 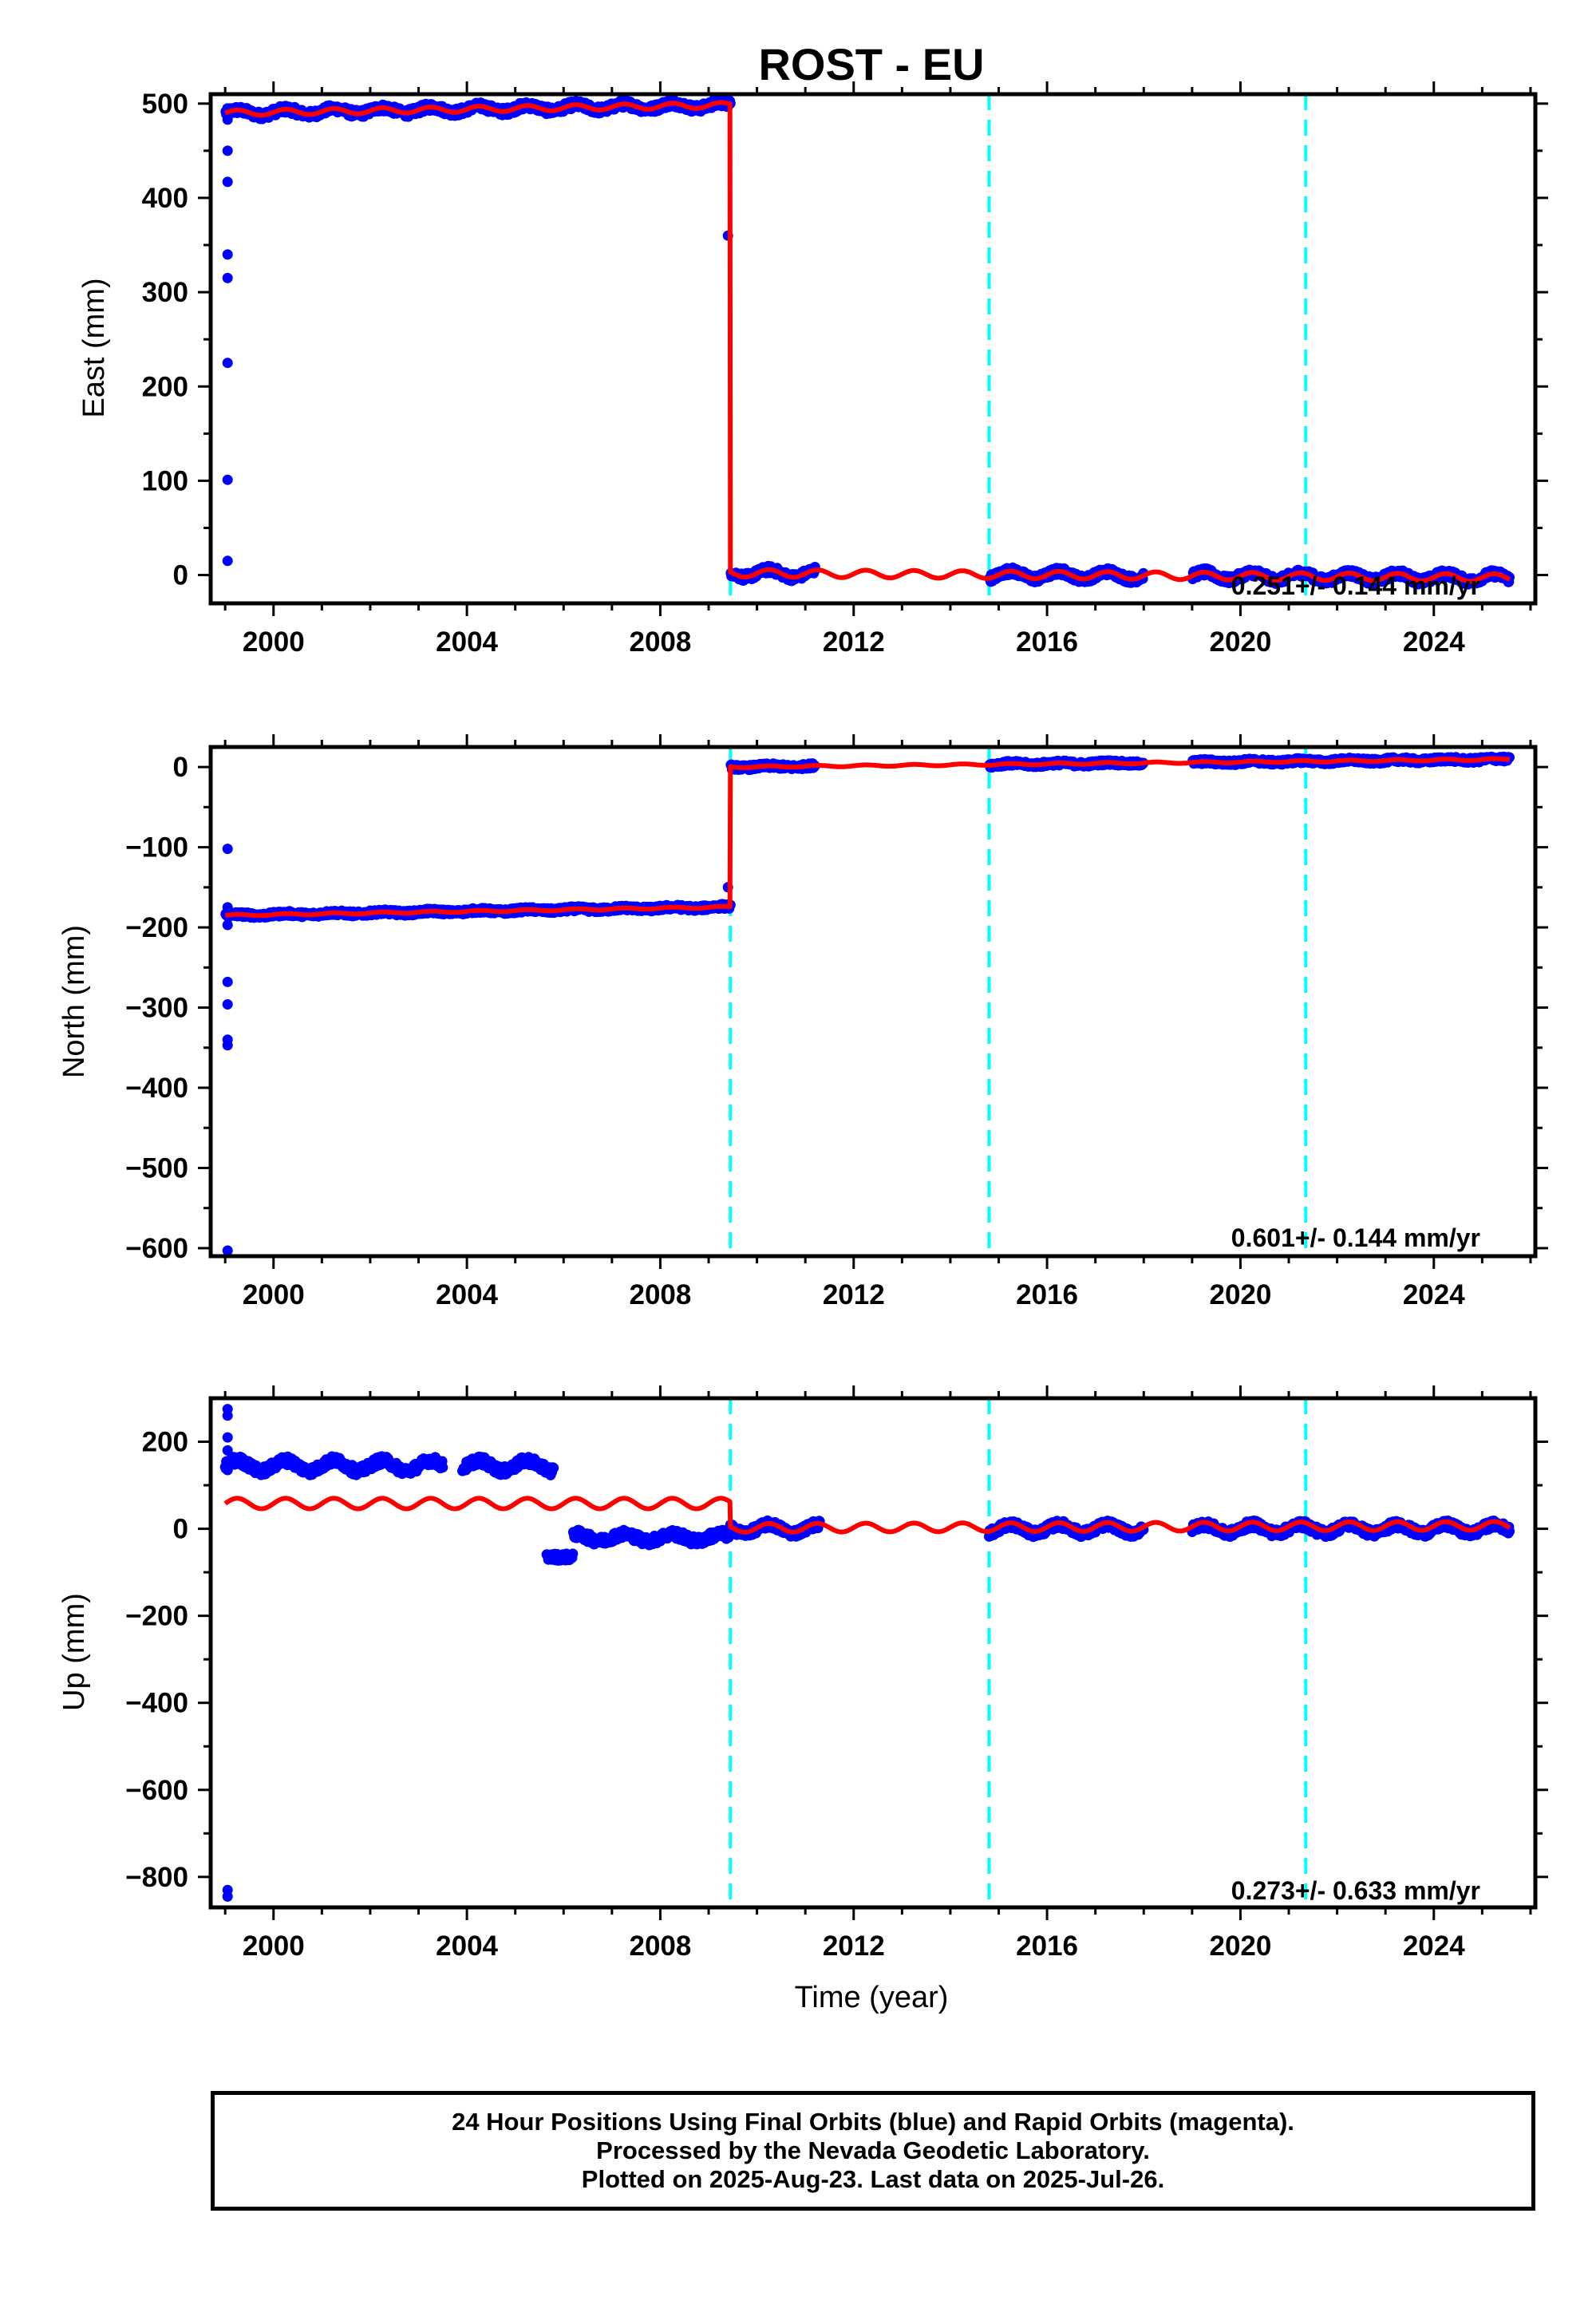 What do you see at coordinates (156, 1088) in the screenshot?
I see `y-tick-label: −400` at bounding box center [156, 1088].